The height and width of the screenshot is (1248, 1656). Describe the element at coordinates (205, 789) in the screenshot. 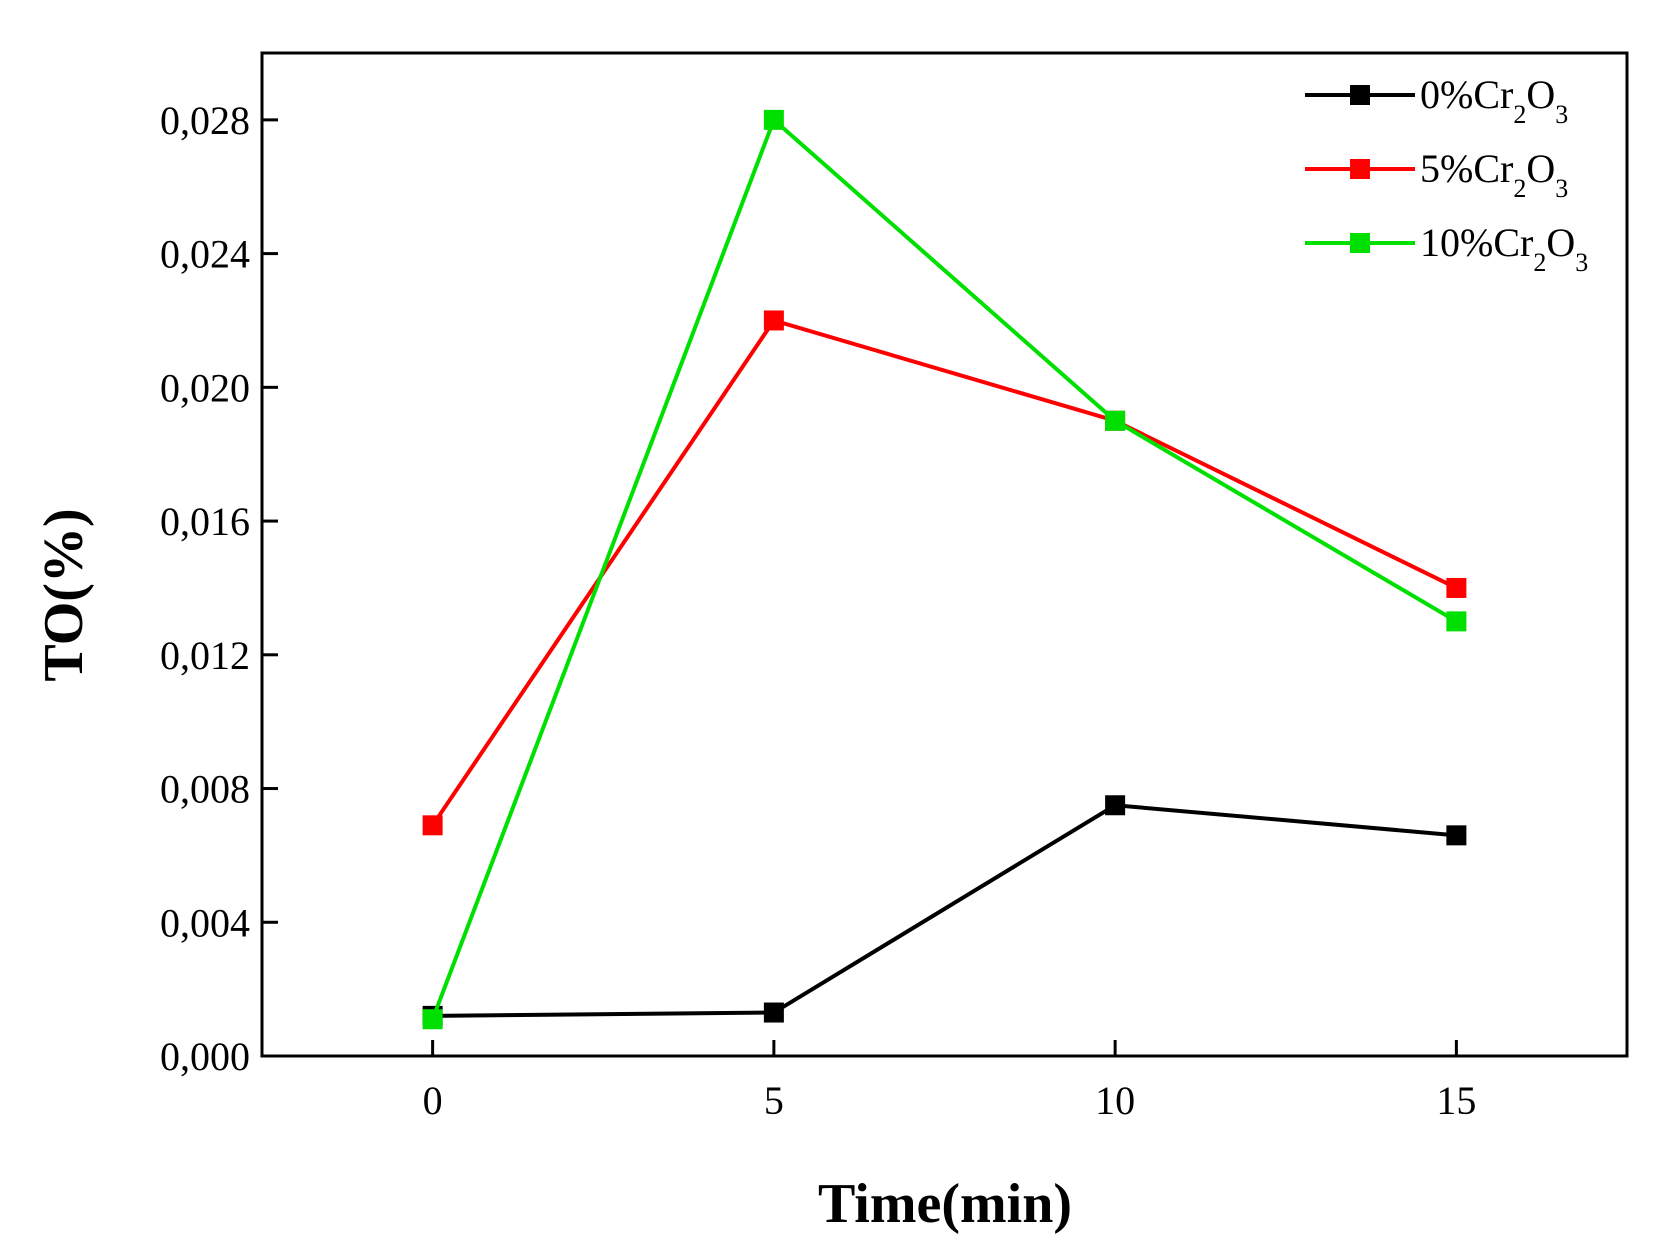

I see `y-tick-label: 0,008` at that location.